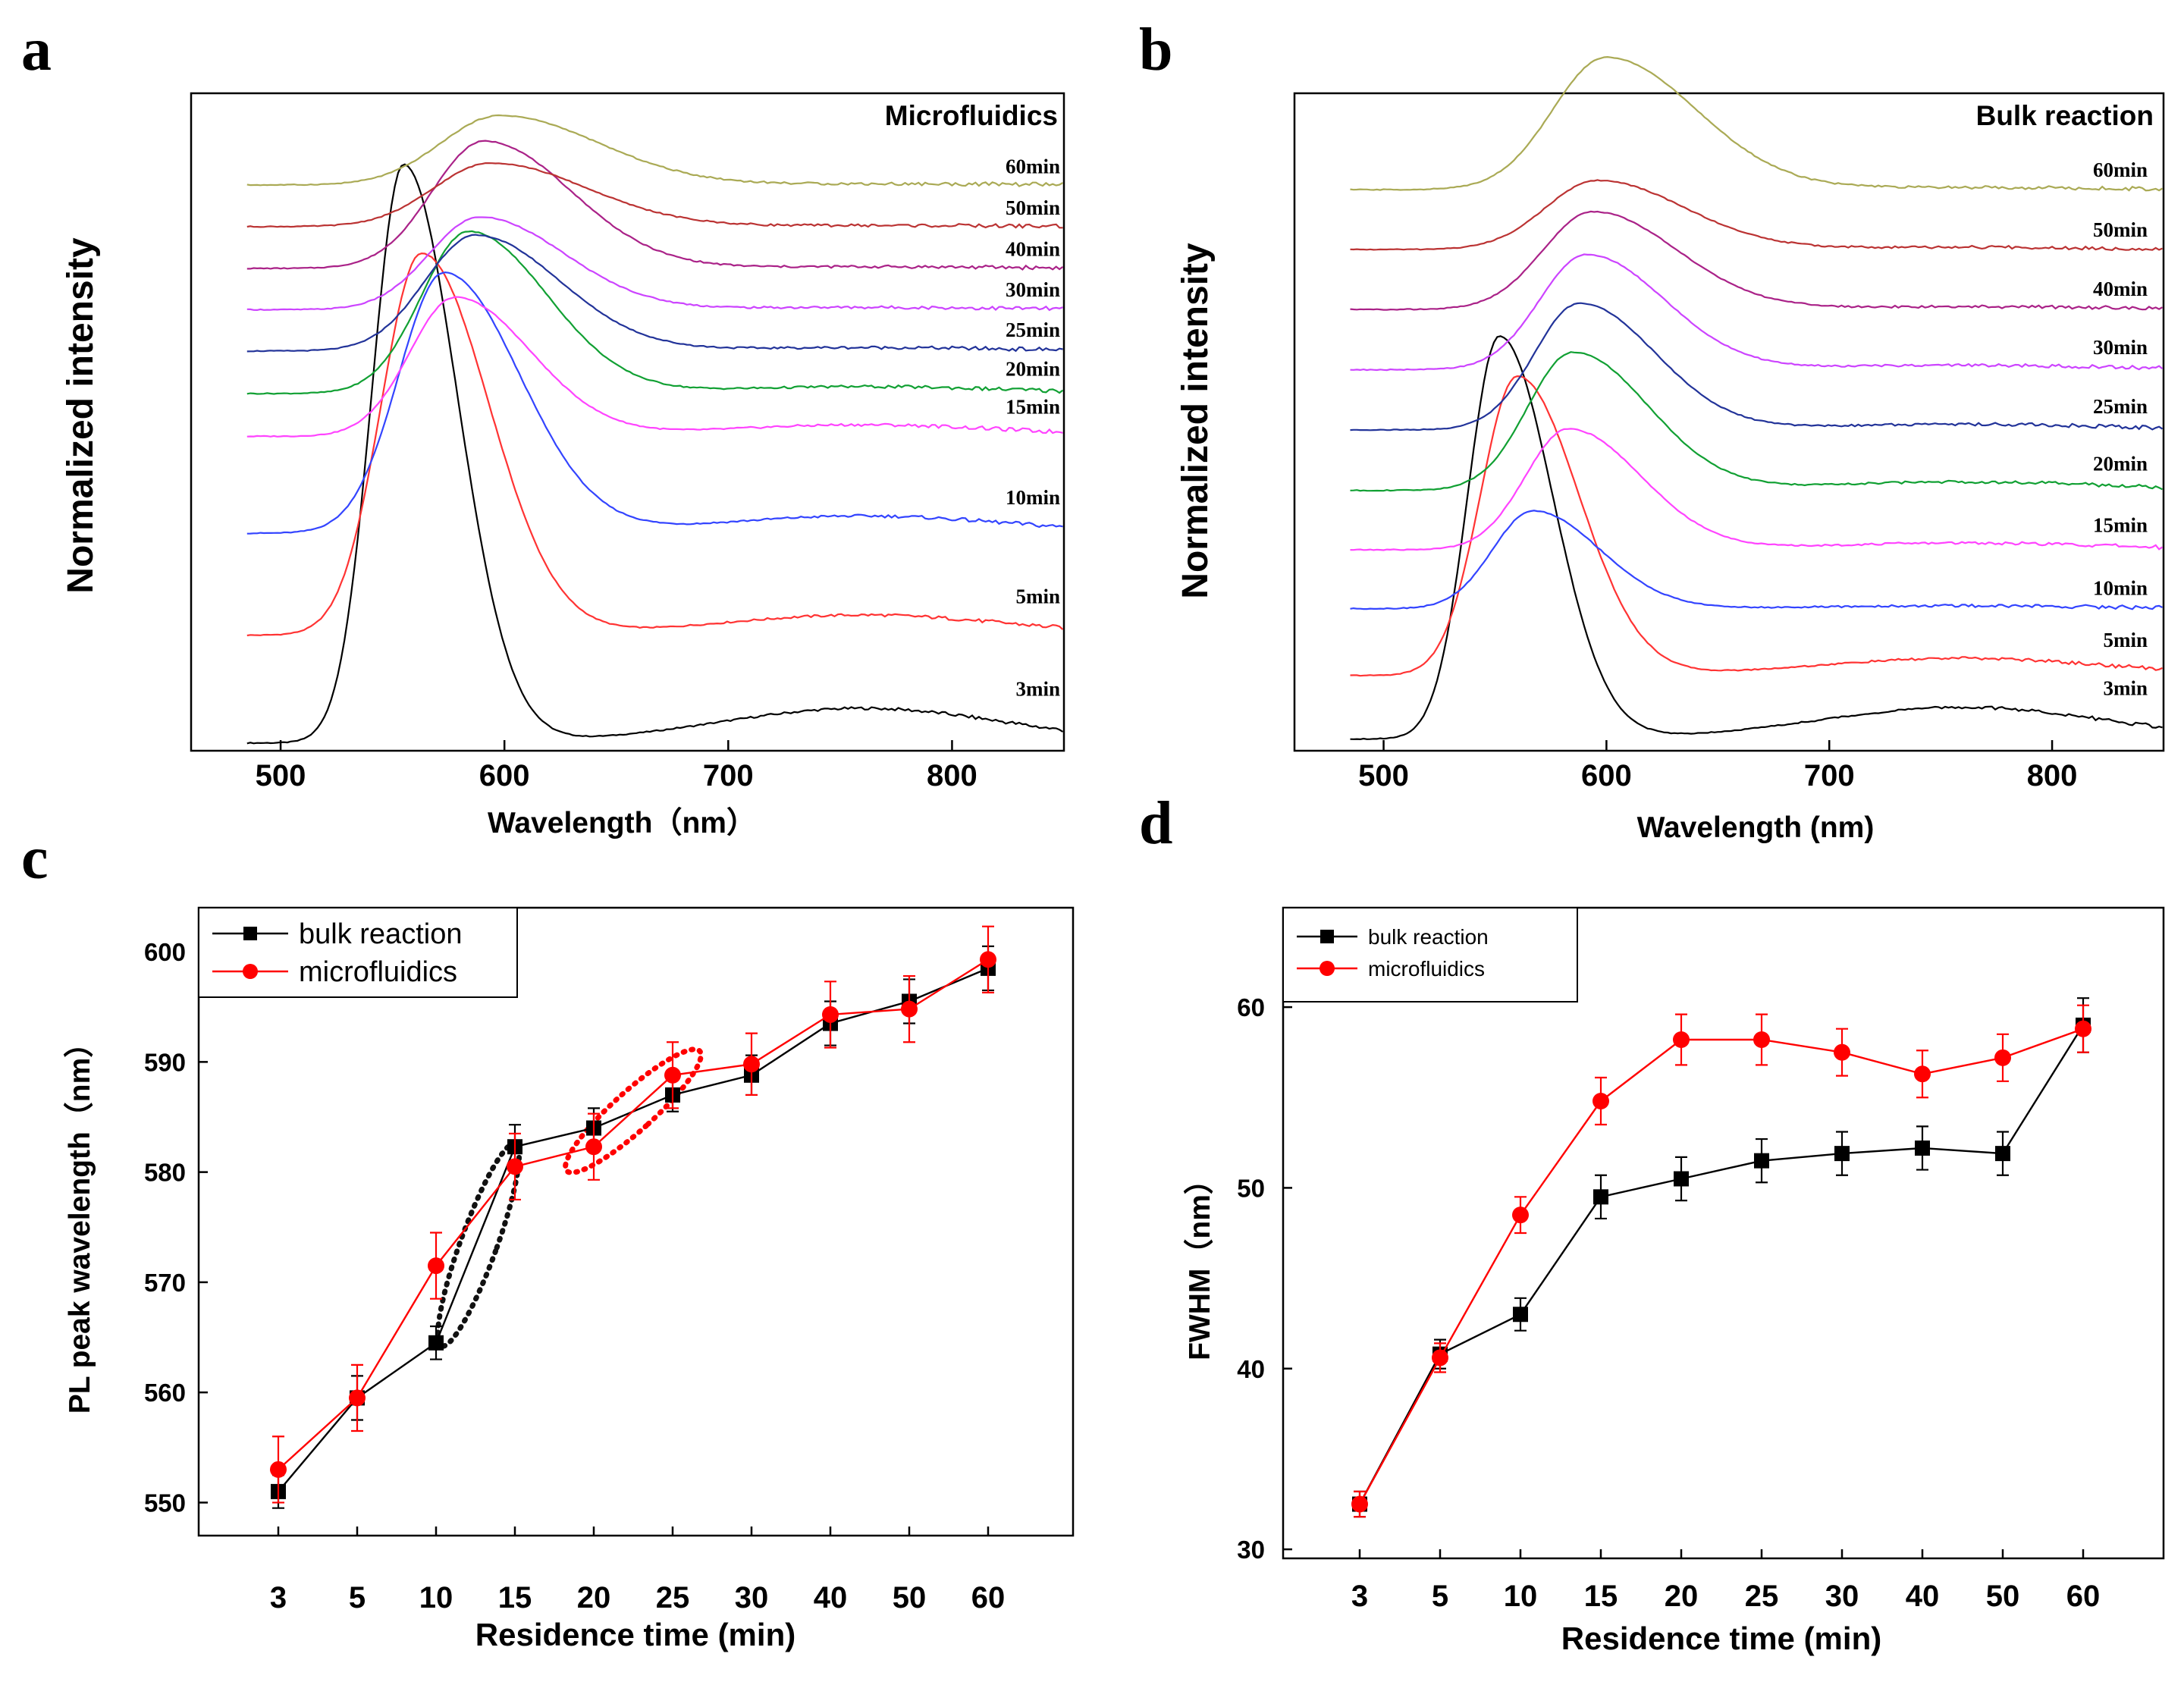 This screenshot has width=2184, height=1685. Describe the element at coordinates (635, 1635) in the screenshot. I see `panel-c-x-axis-label: Residence time (min)` at that location.